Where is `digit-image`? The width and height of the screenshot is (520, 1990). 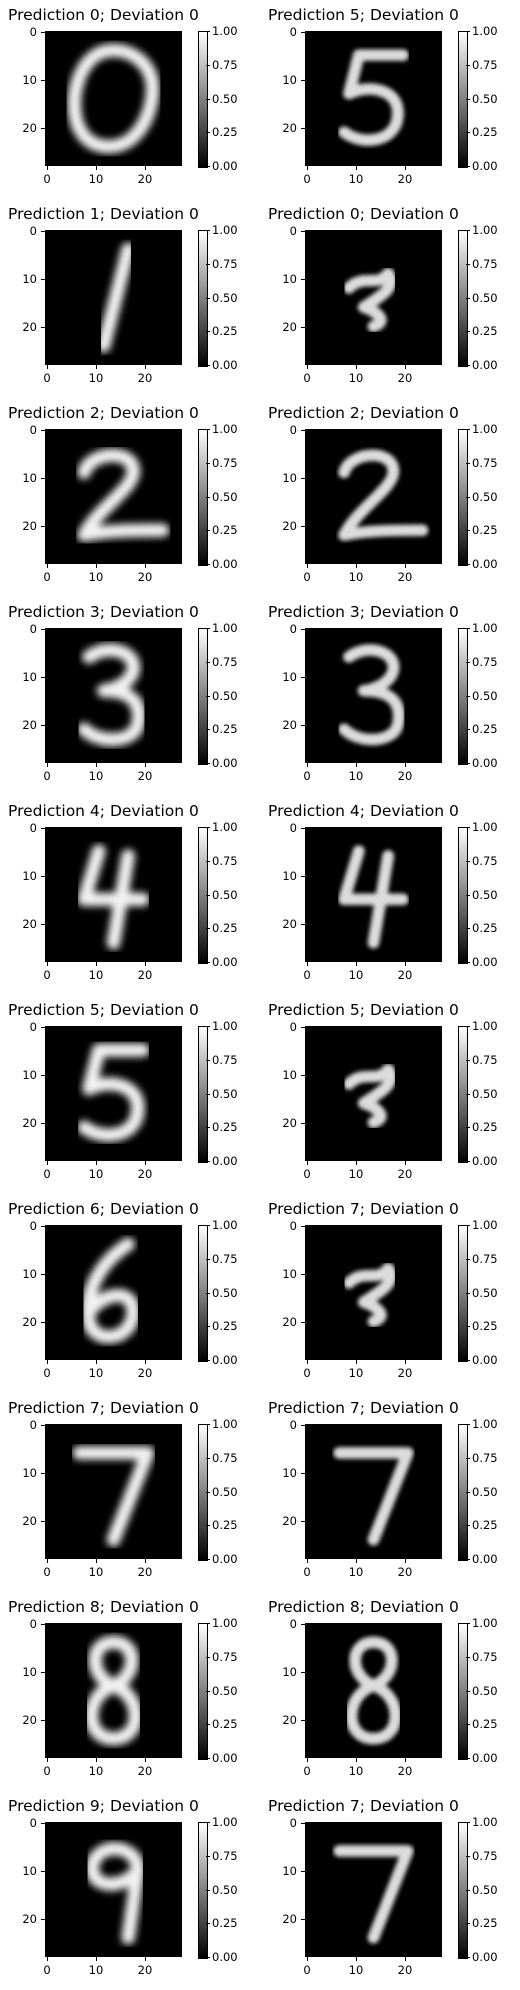
digit-image is located at coordinates (113, 1491).